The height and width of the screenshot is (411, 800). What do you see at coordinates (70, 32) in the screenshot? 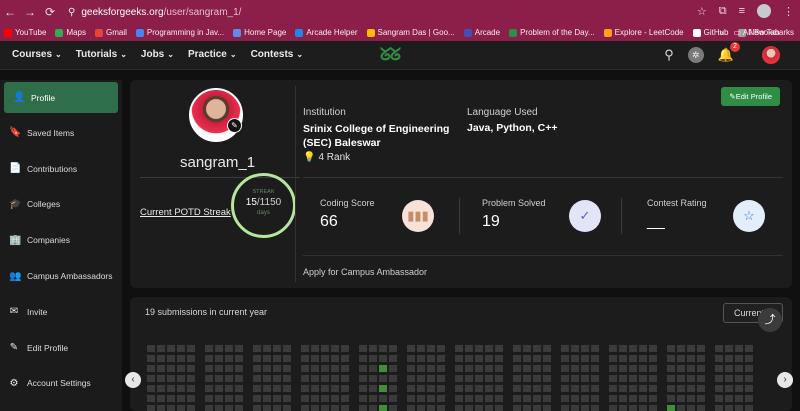
I see `bookmark-item: Maps` at bounding box center [70, 32].